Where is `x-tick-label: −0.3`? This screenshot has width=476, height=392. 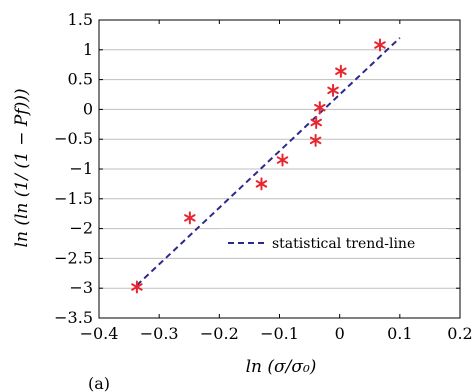 x-tick-label: −0.3 is located at coordinates (159, 333).